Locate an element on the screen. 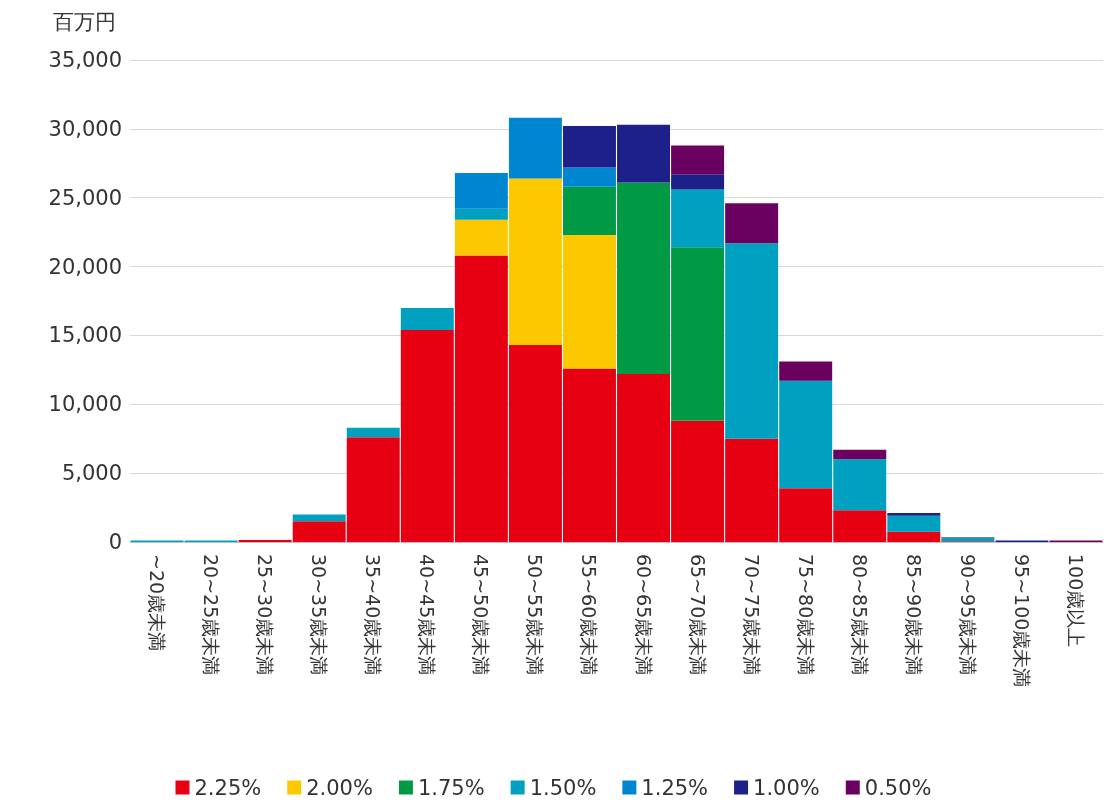 This screenshot has height=807, width=1107. legend-label: 1.75% is located at coordinates (451, 787).